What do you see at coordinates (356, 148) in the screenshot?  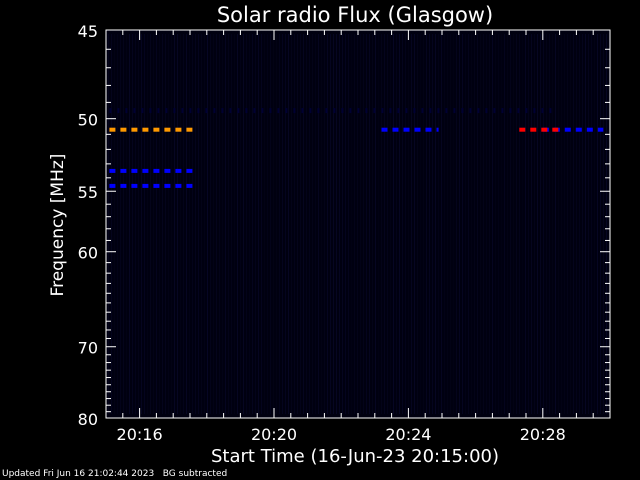 I see `emission-bands` at bounding box center [356, 148].